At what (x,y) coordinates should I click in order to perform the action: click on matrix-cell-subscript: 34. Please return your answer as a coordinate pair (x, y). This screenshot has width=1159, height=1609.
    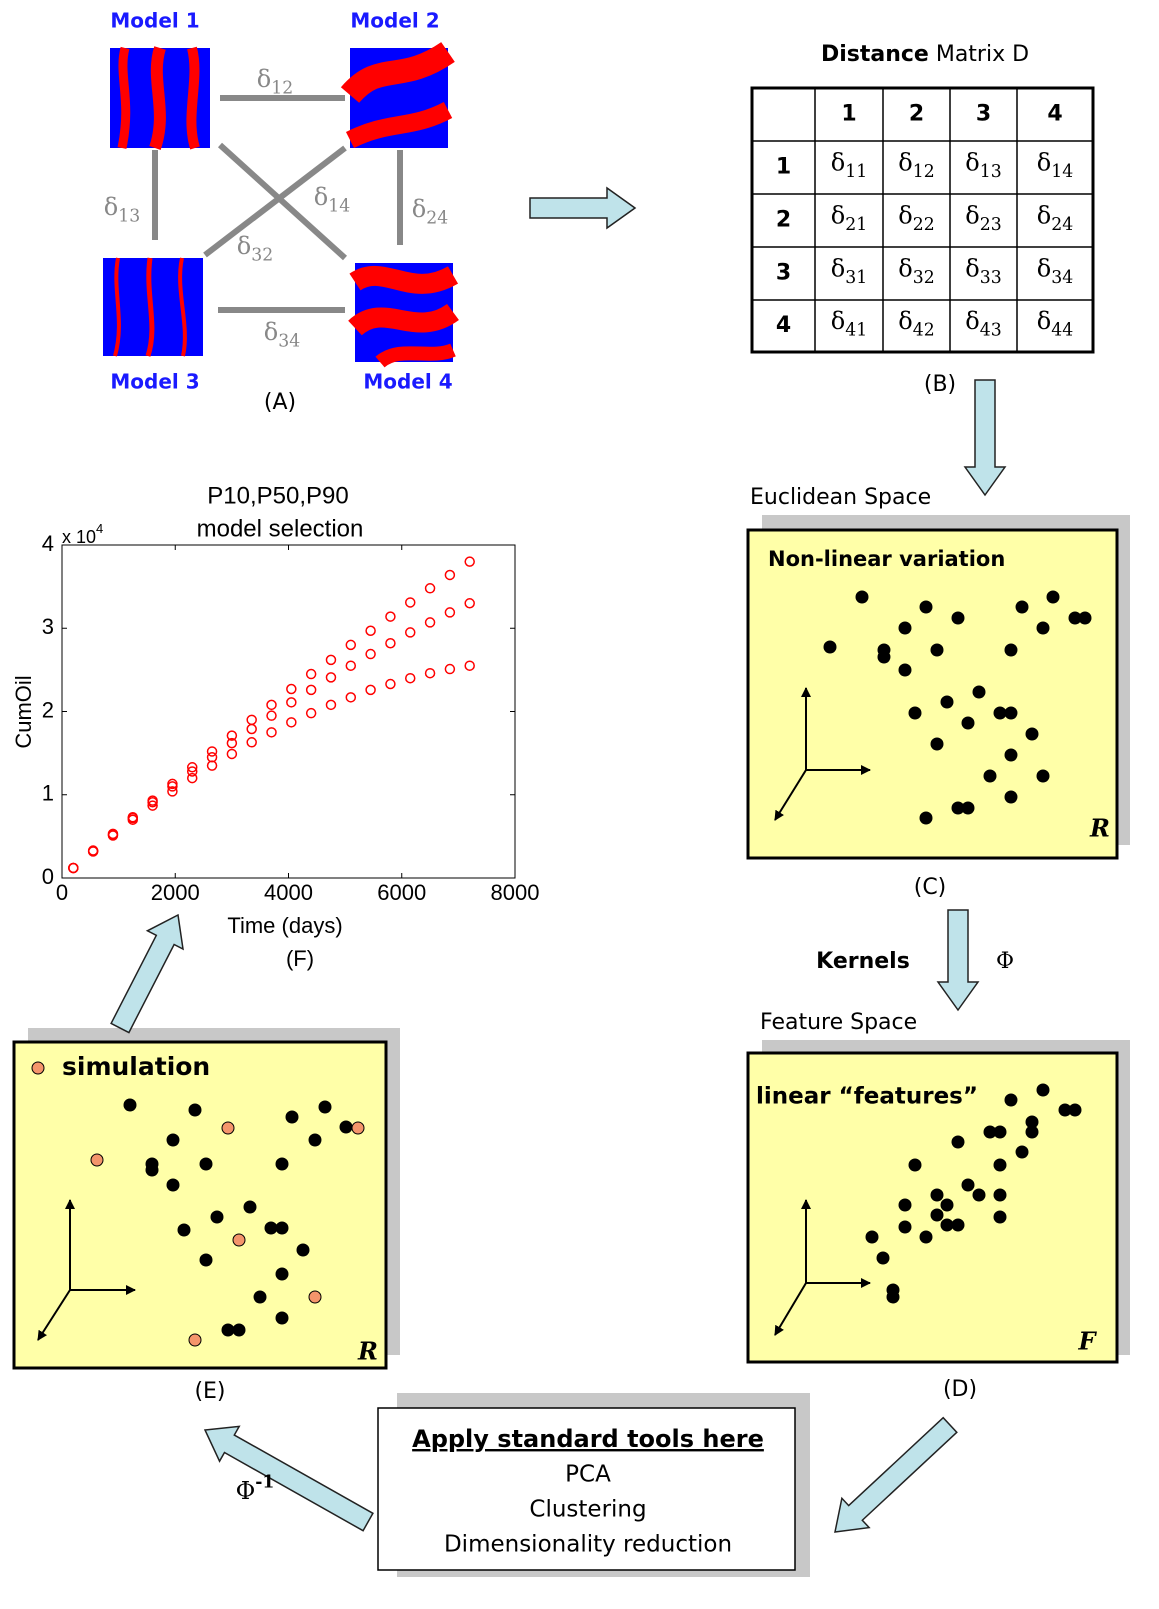
    Looking at the image, I should click on (1062, 277).